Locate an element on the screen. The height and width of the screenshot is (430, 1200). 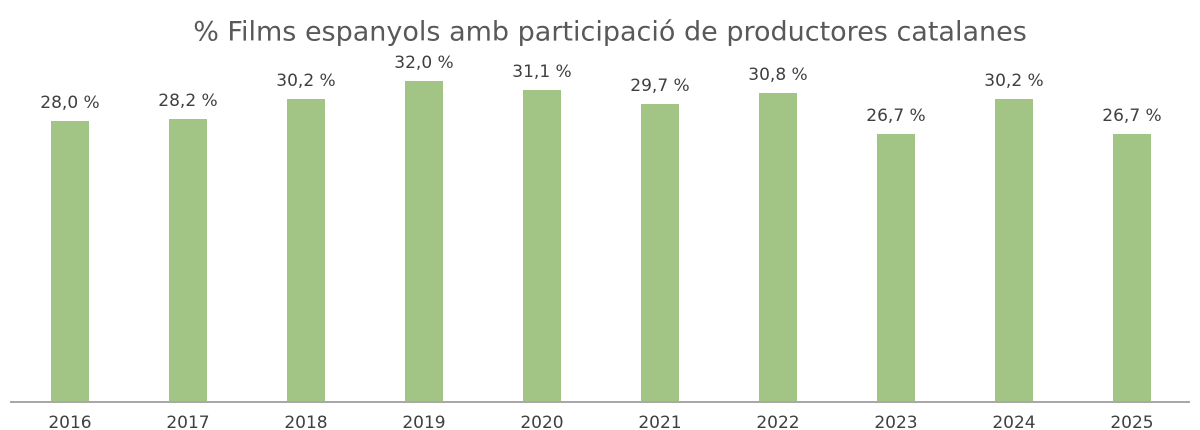
value-label: 31,1 % is located at coordinates (541, 72).